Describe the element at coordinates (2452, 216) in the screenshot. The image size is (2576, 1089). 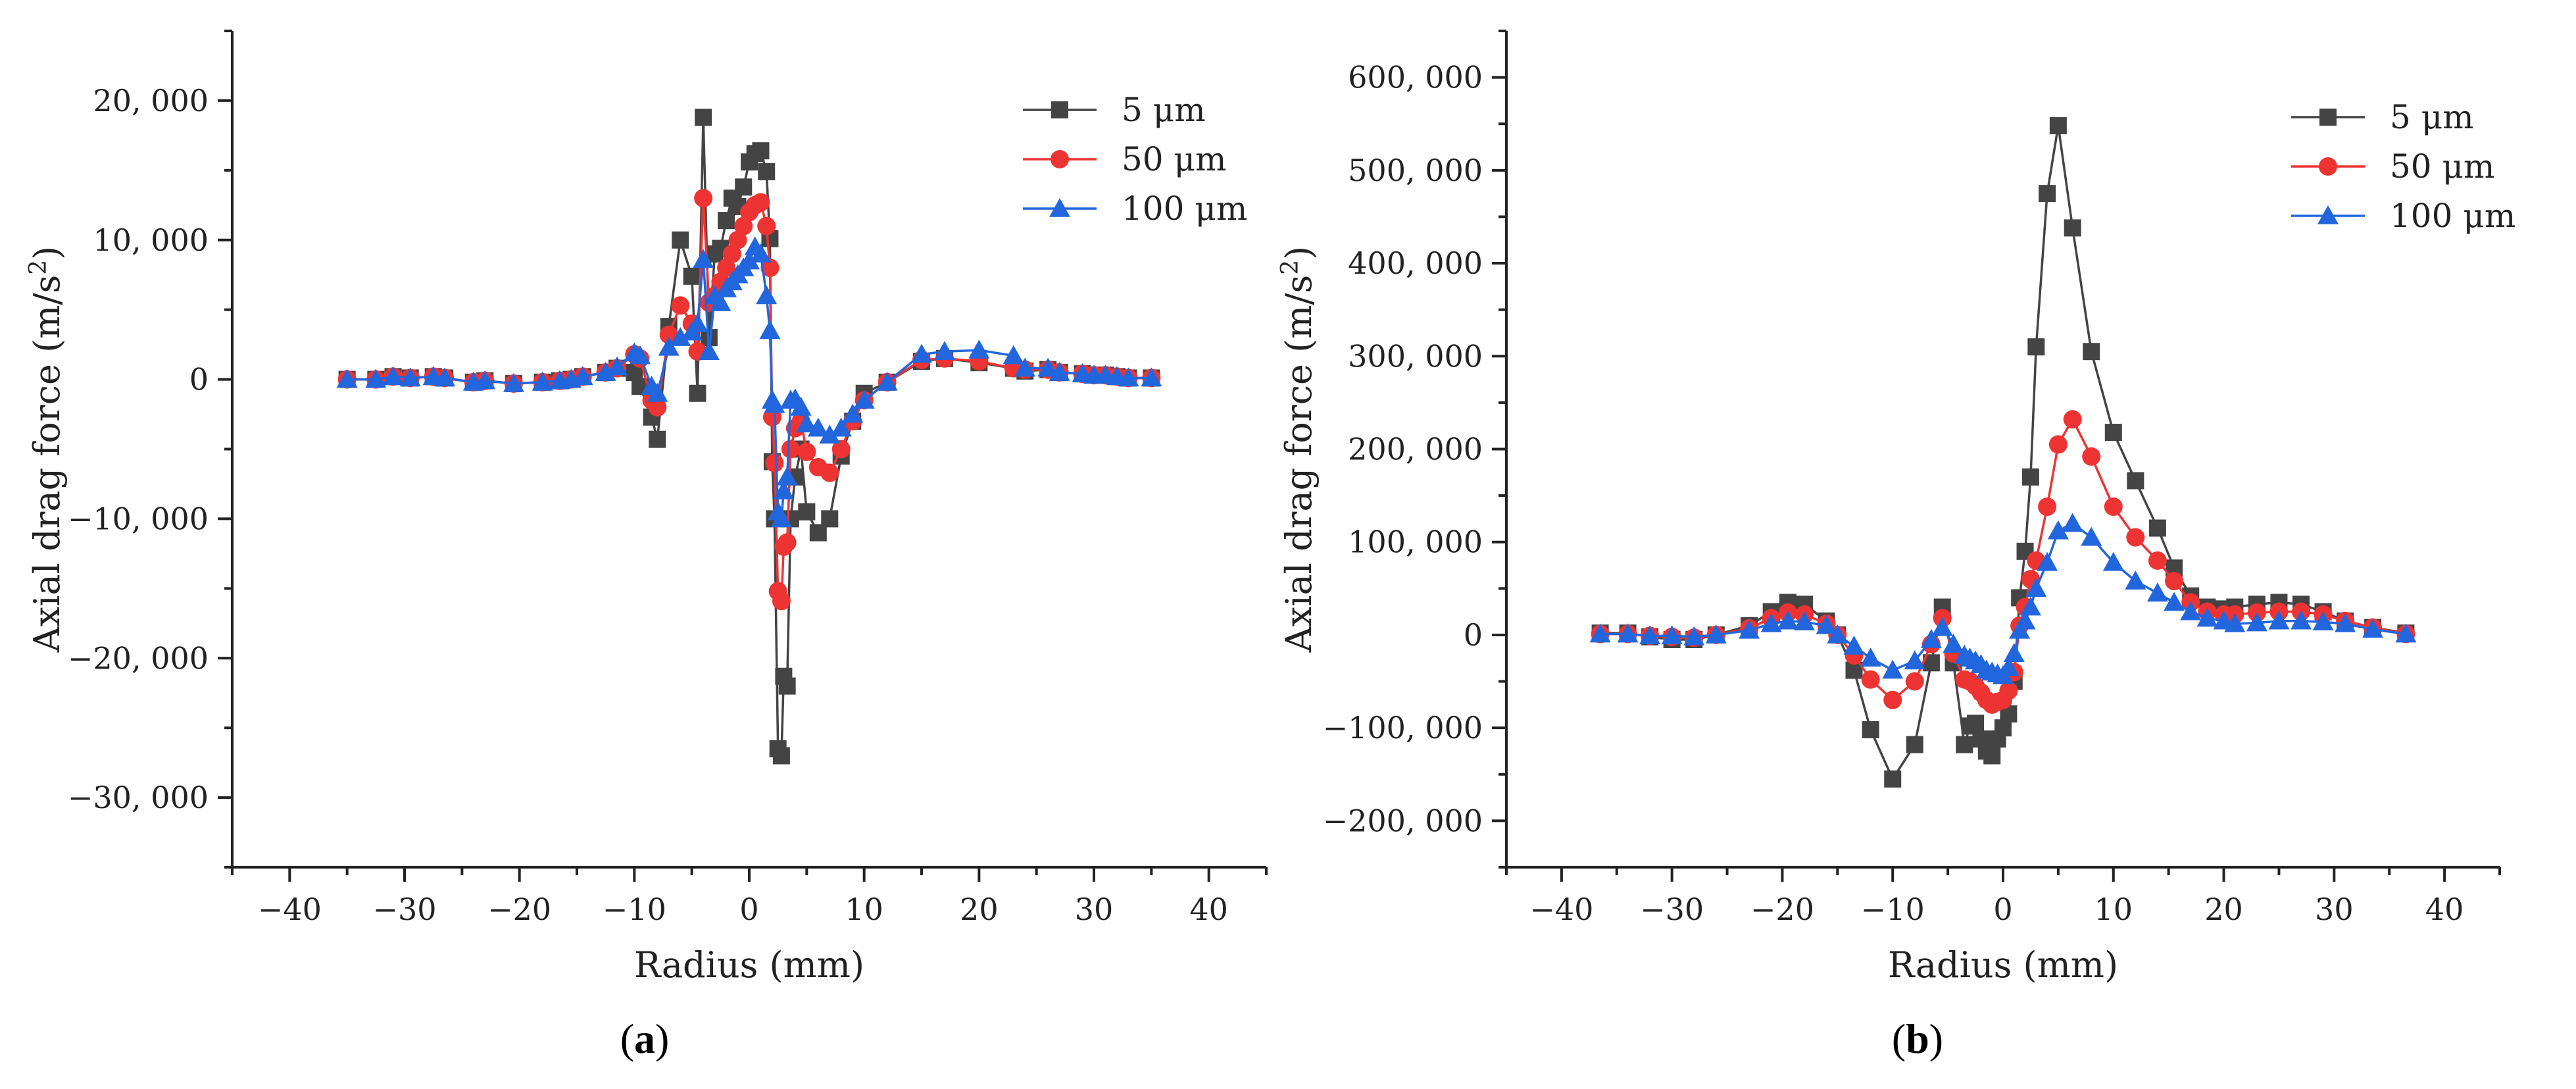
I see `legend-label: 100 μm` at that location.